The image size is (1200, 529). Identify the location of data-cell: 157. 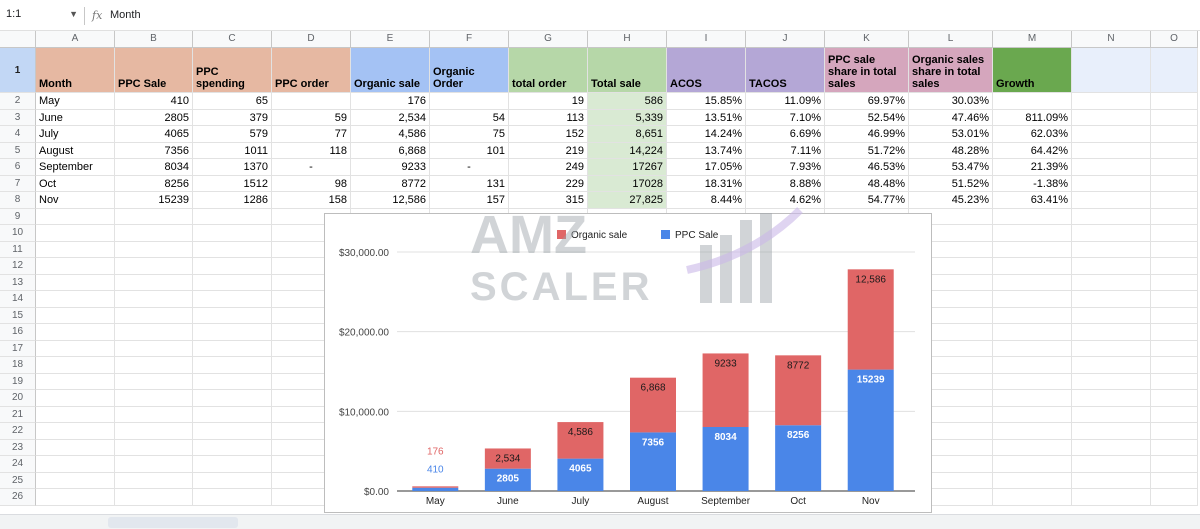
(469, 200).